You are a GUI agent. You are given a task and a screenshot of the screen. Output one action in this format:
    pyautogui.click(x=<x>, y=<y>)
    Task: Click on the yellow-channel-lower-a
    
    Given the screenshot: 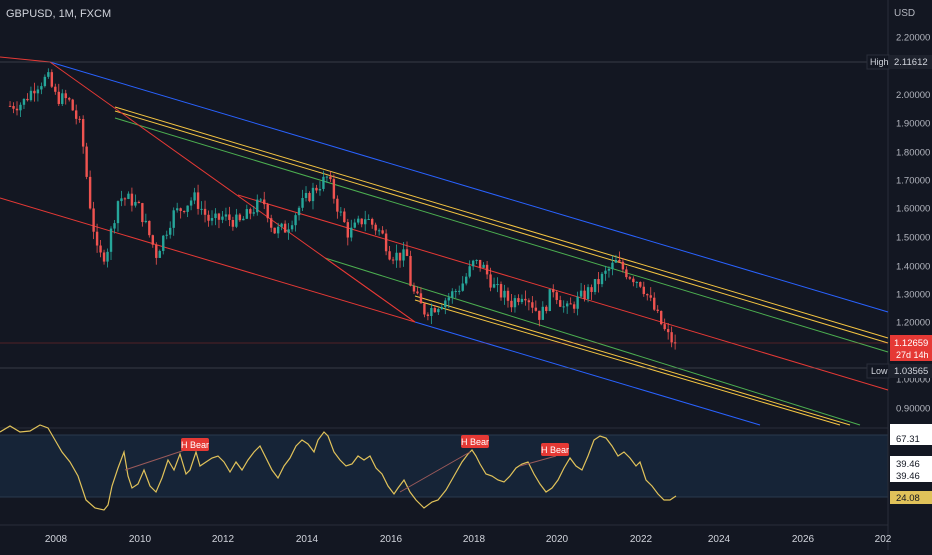 What is the action you would take?
    pyautogui.click(x=632, y=360)
    